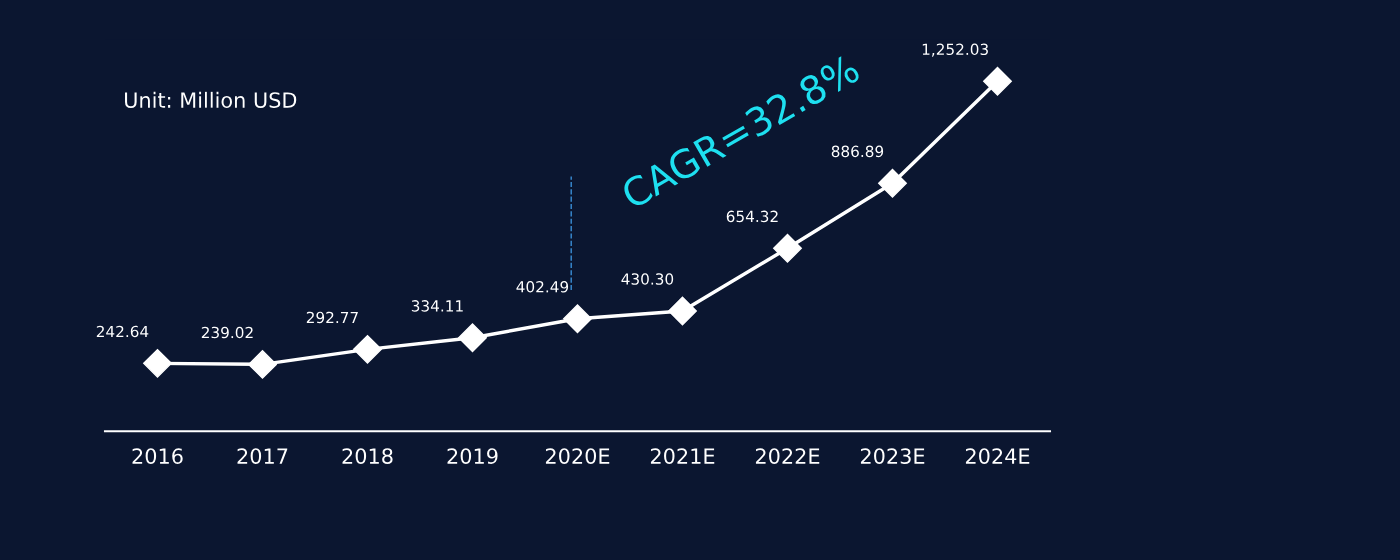  Describe the element at coordinates (227, 332) in the screenshot. I see `data-label: 239.02` at that location.